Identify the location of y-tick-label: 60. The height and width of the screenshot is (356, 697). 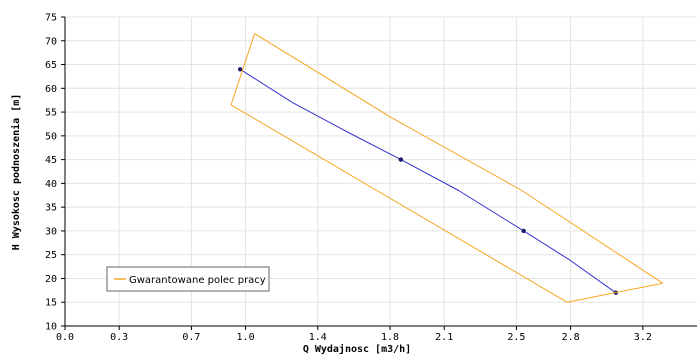
(51, 89).